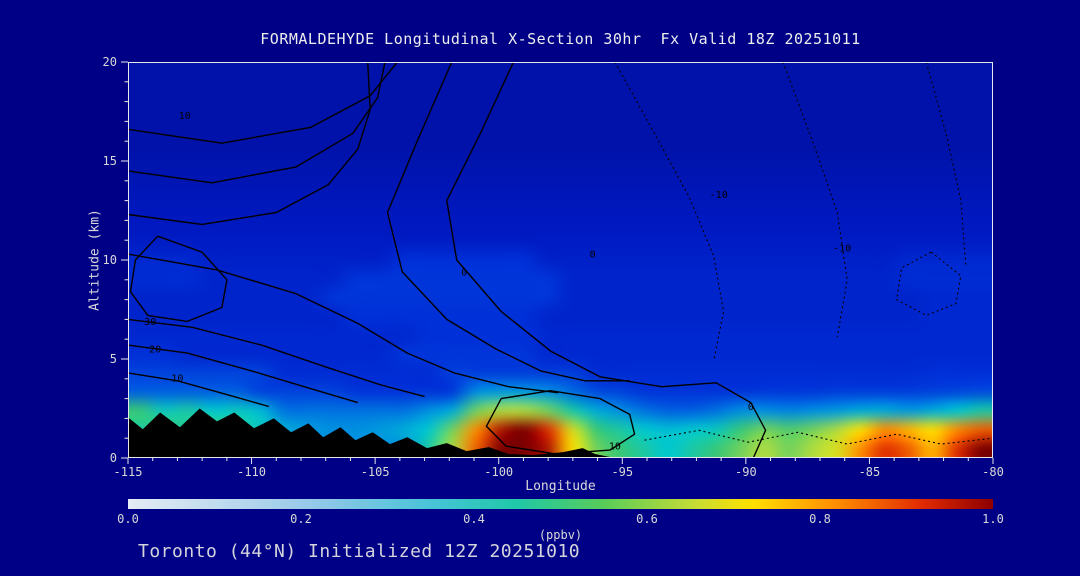  Describe the element at coordinates (128, 472) in the screenshot. I see `x-tick-label: -115` at that location.